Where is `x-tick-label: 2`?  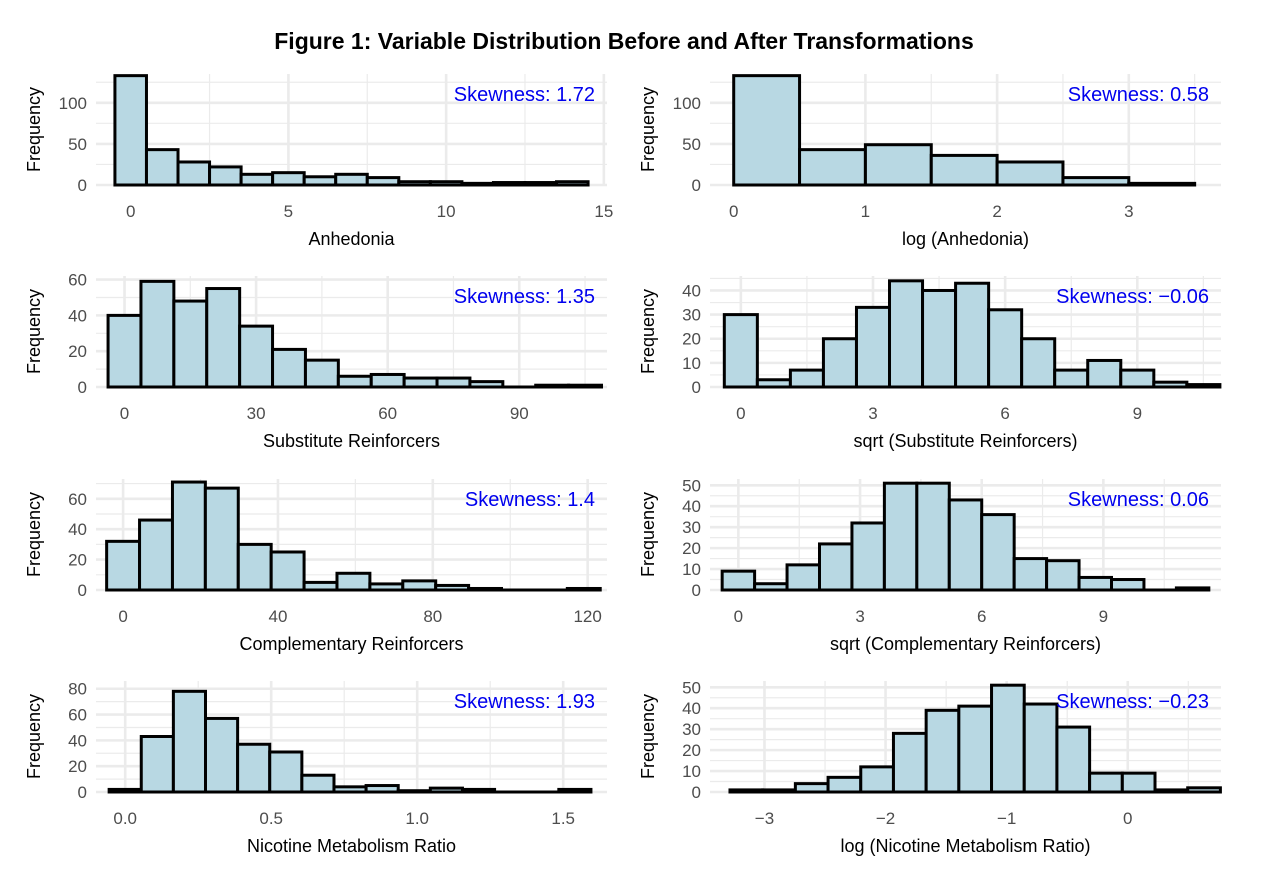 x-tick-label: 2 is located at coordinates (996, 211).